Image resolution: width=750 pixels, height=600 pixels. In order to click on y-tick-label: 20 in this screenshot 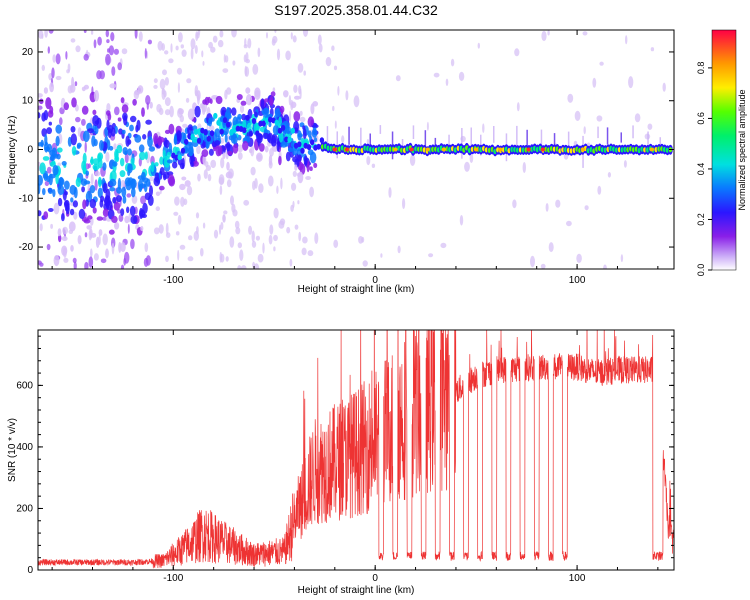, I will do `click(28, 52)`.